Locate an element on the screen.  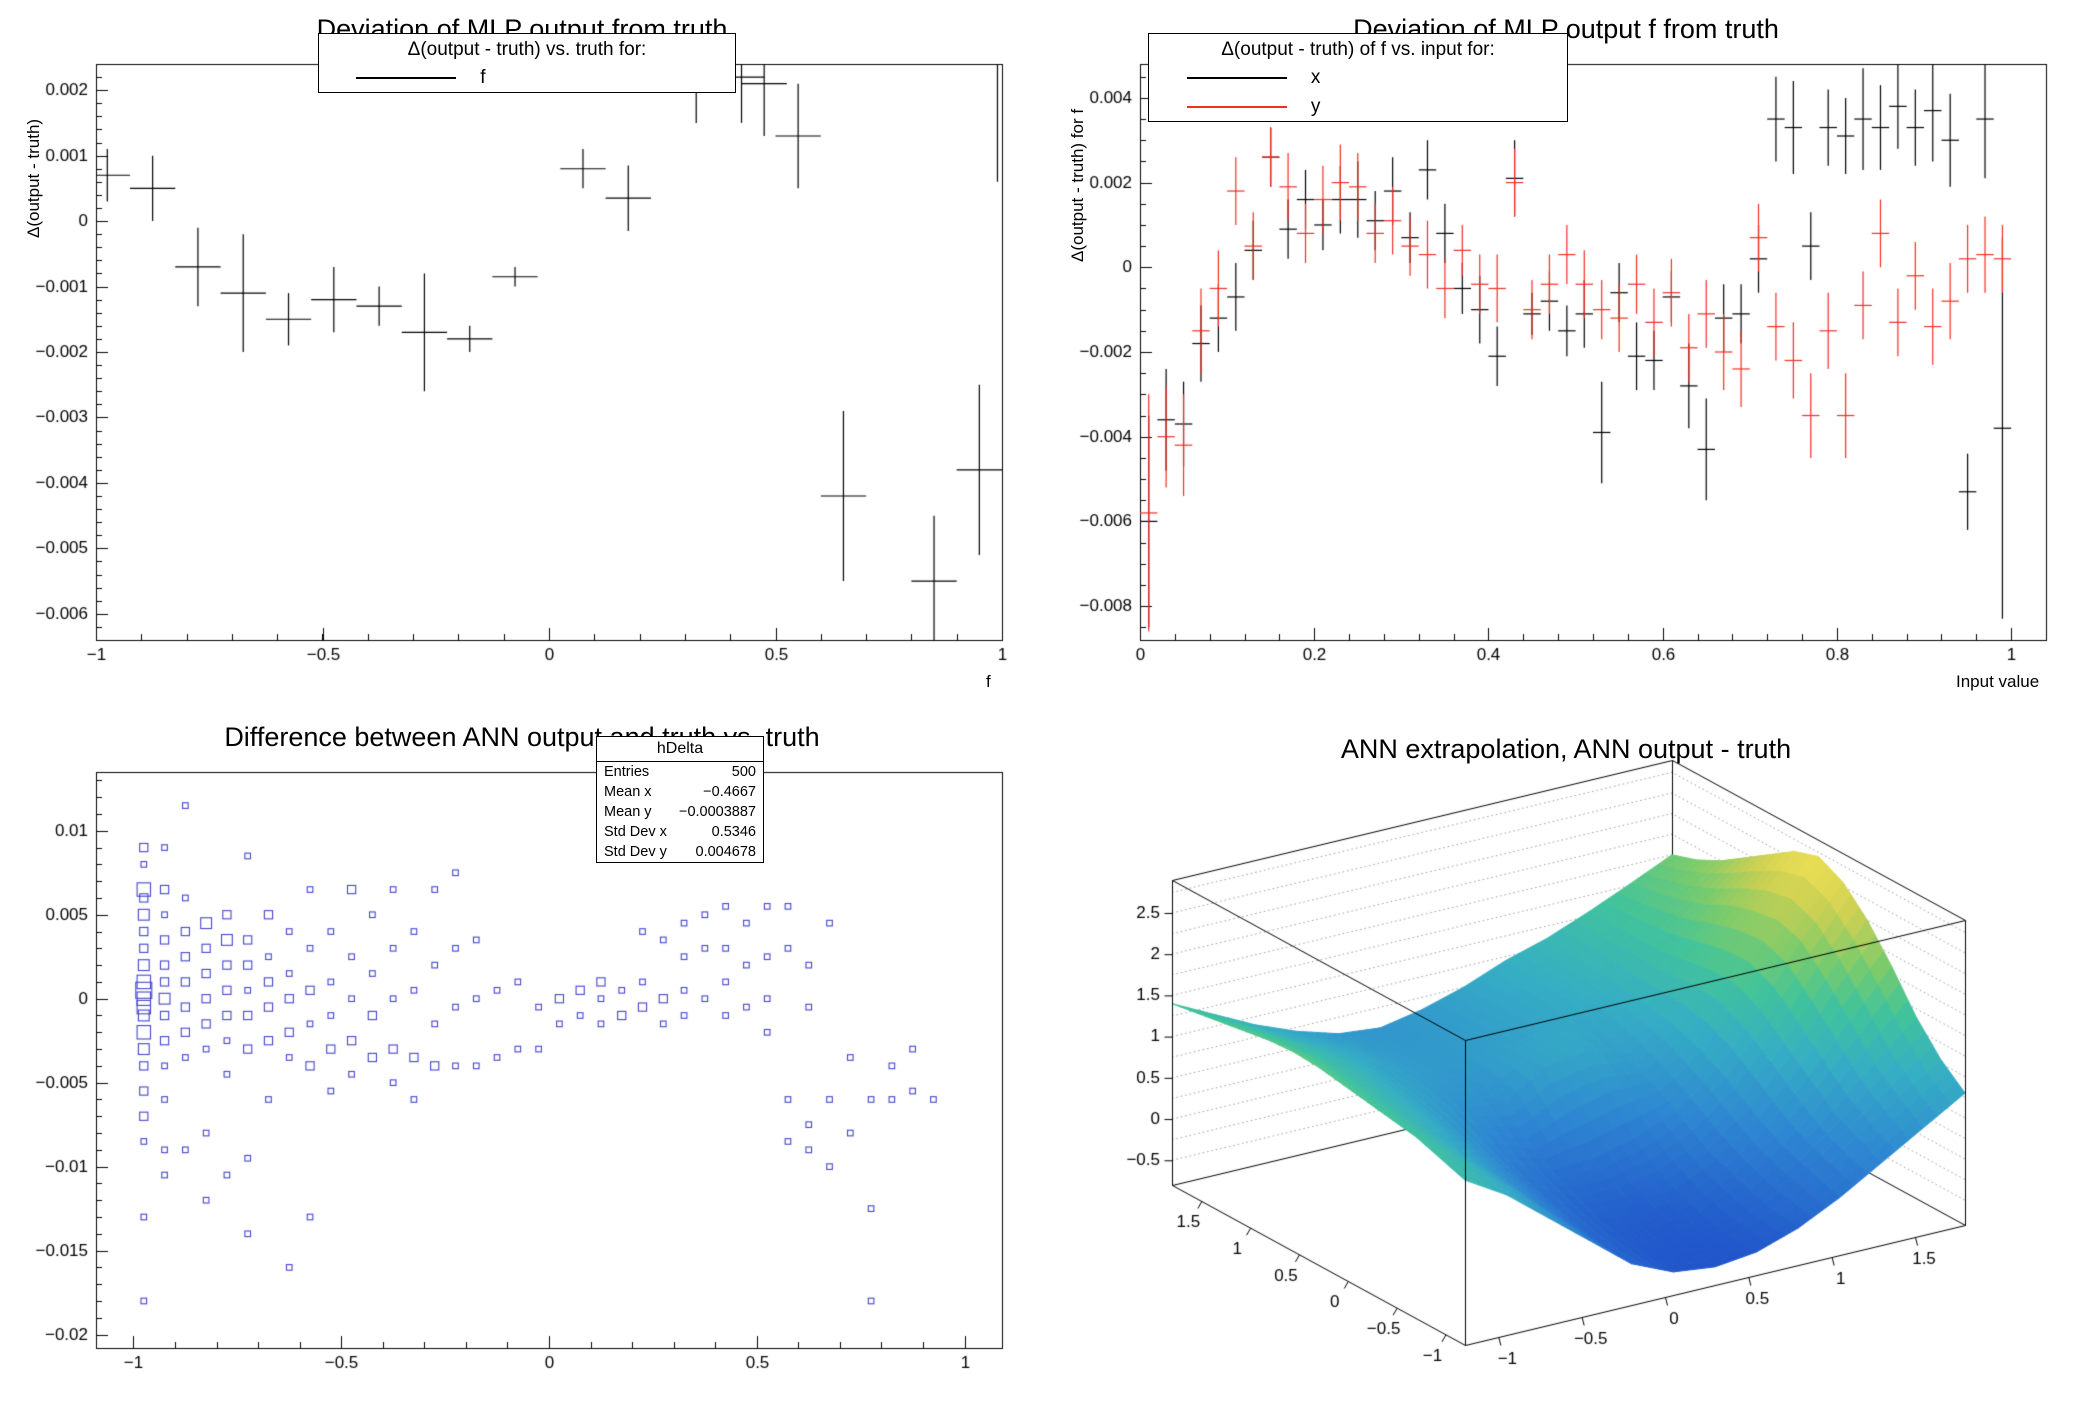
pad2-legend-label-x: x is located at coordinates (1315, 77).